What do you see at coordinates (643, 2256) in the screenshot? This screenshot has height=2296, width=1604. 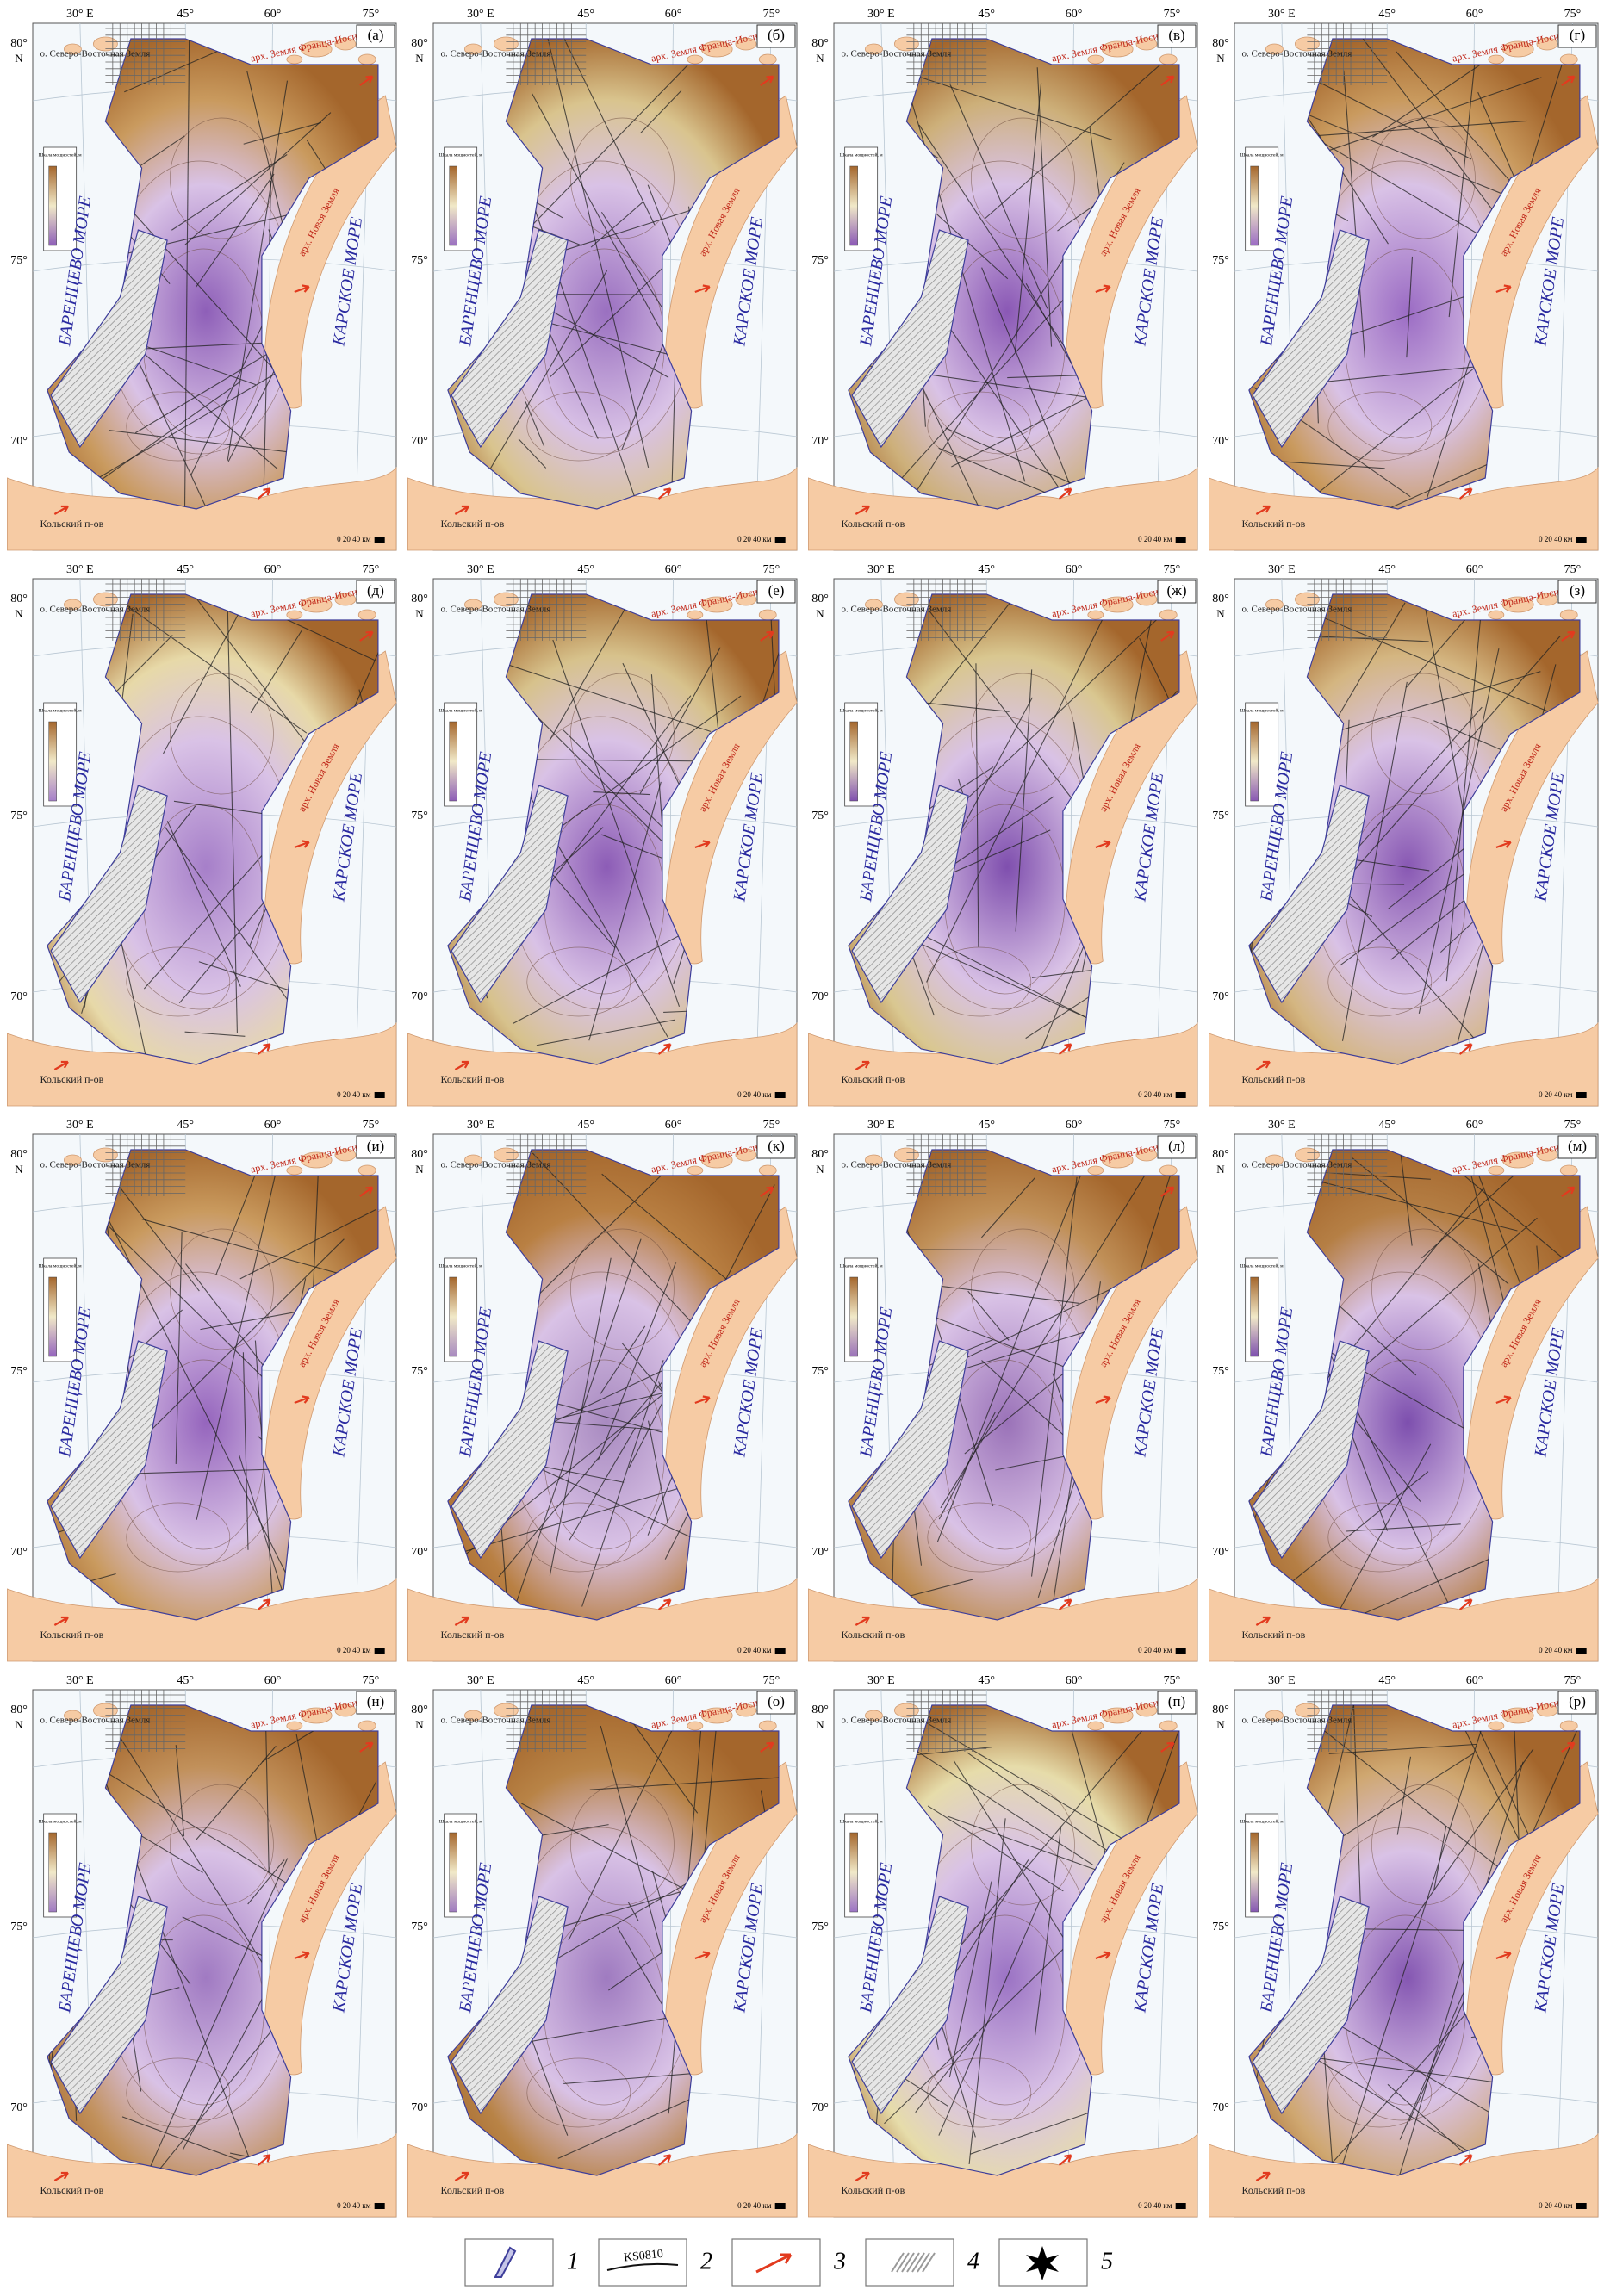 I see `legend-line-code: KS0810` at bounding box center [643, 2256].